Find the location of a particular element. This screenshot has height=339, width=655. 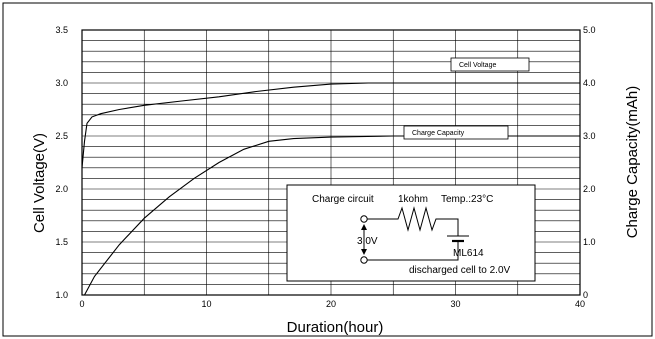

y-tick-label-left: 2.0 is located at coordinates (61, 189).